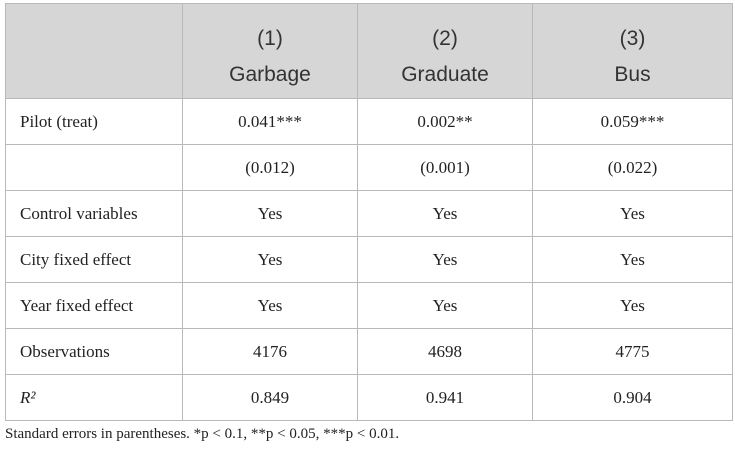 This screenshot has width=735, height=450. Describe the element at coordinates (445, 167) in the screenshot. I see `table-cell: (0.001)` at that location.